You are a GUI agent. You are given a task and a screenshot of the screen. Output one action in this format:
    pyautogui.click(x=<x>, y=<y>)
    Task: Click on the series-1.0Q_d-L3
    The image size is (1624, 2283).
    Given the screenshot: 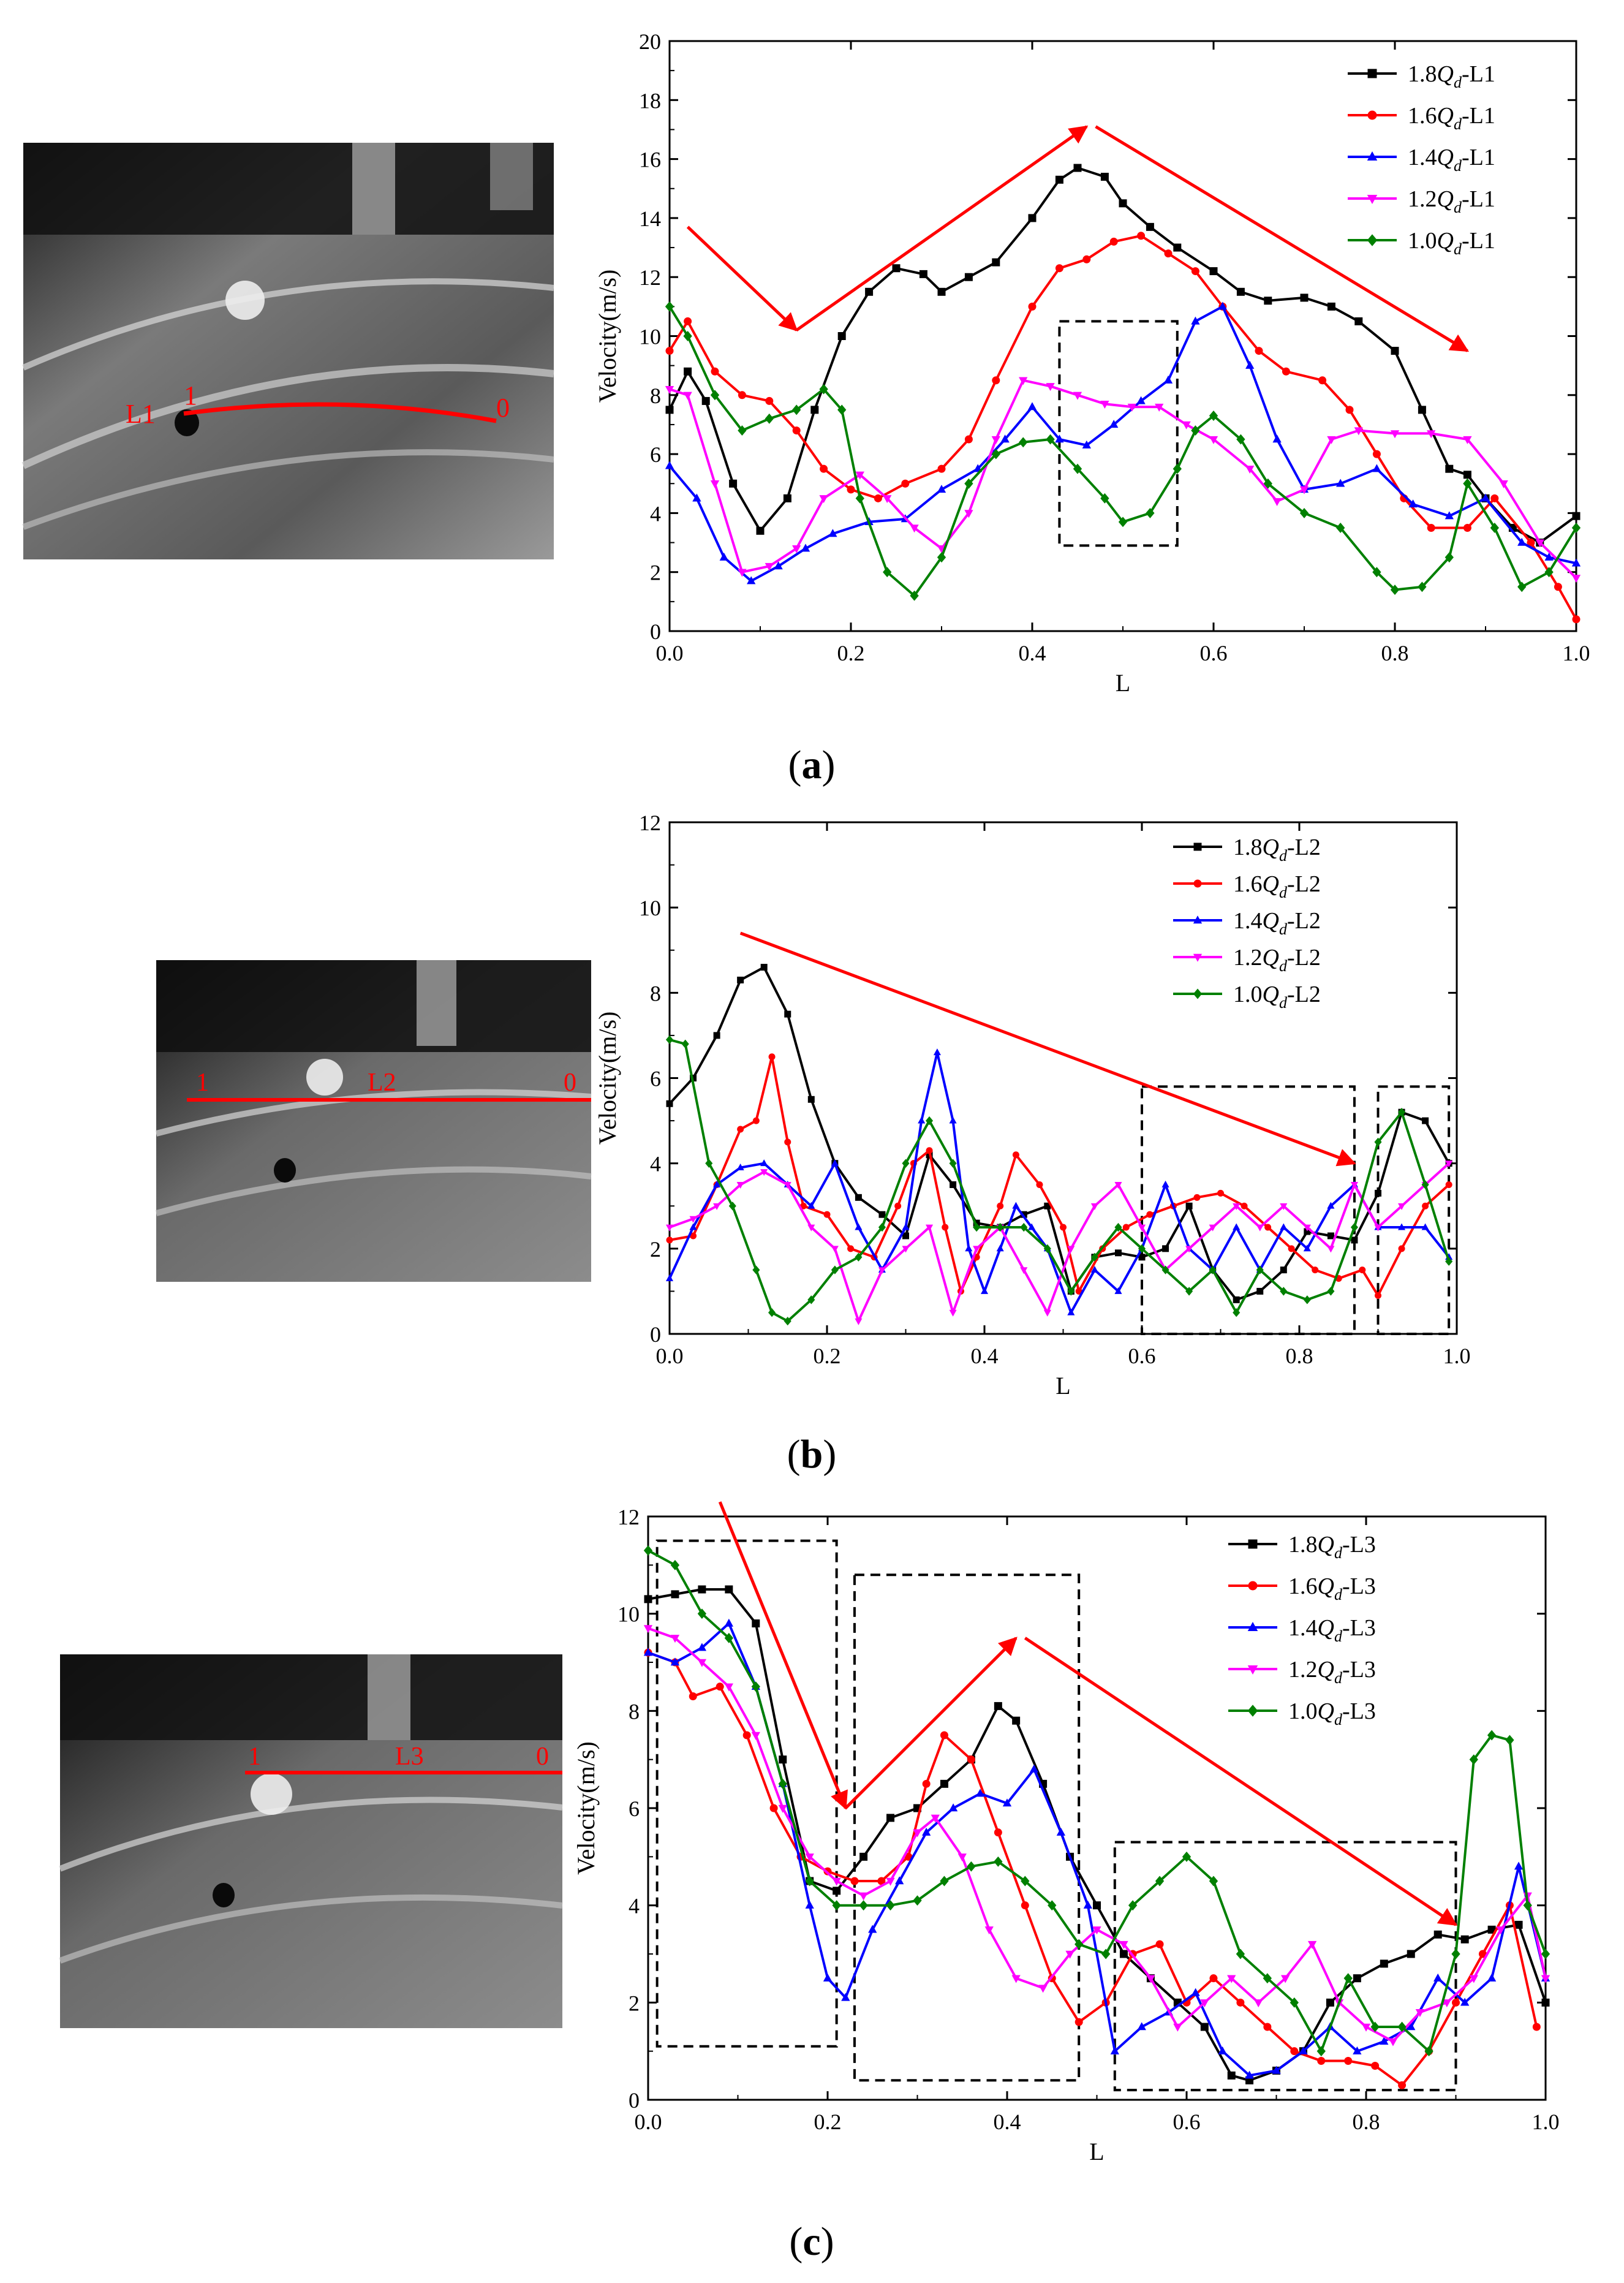 What is the action you would take?
    pyautogui.click(x=1096, y=1801)
    